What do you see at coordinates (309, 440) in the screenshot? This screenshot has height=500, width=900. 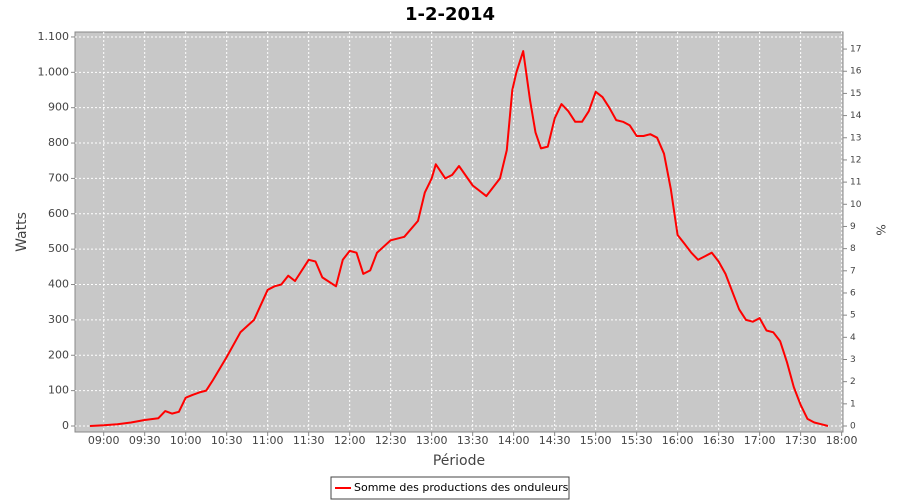 I see `x-tick-label: 11:30` at bounding box center [309, 440].